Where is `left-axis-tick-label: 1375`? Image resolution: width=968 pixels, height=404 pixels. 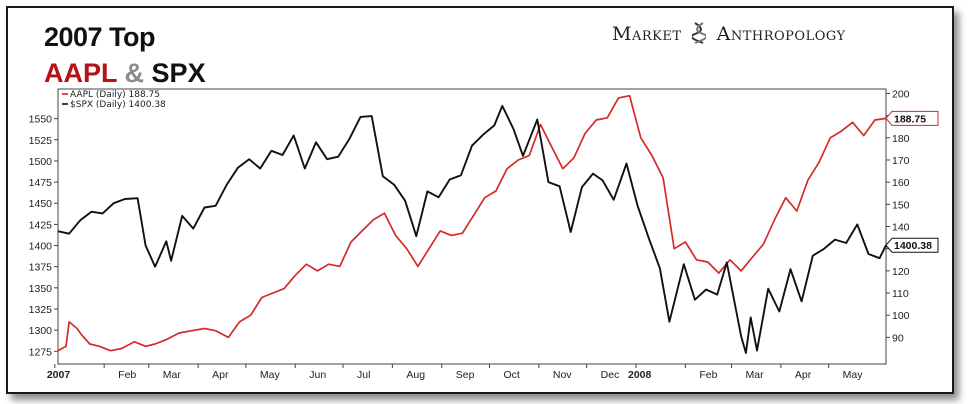
left-axis-tick-label: 1375 is located at coordinates (41, 268).